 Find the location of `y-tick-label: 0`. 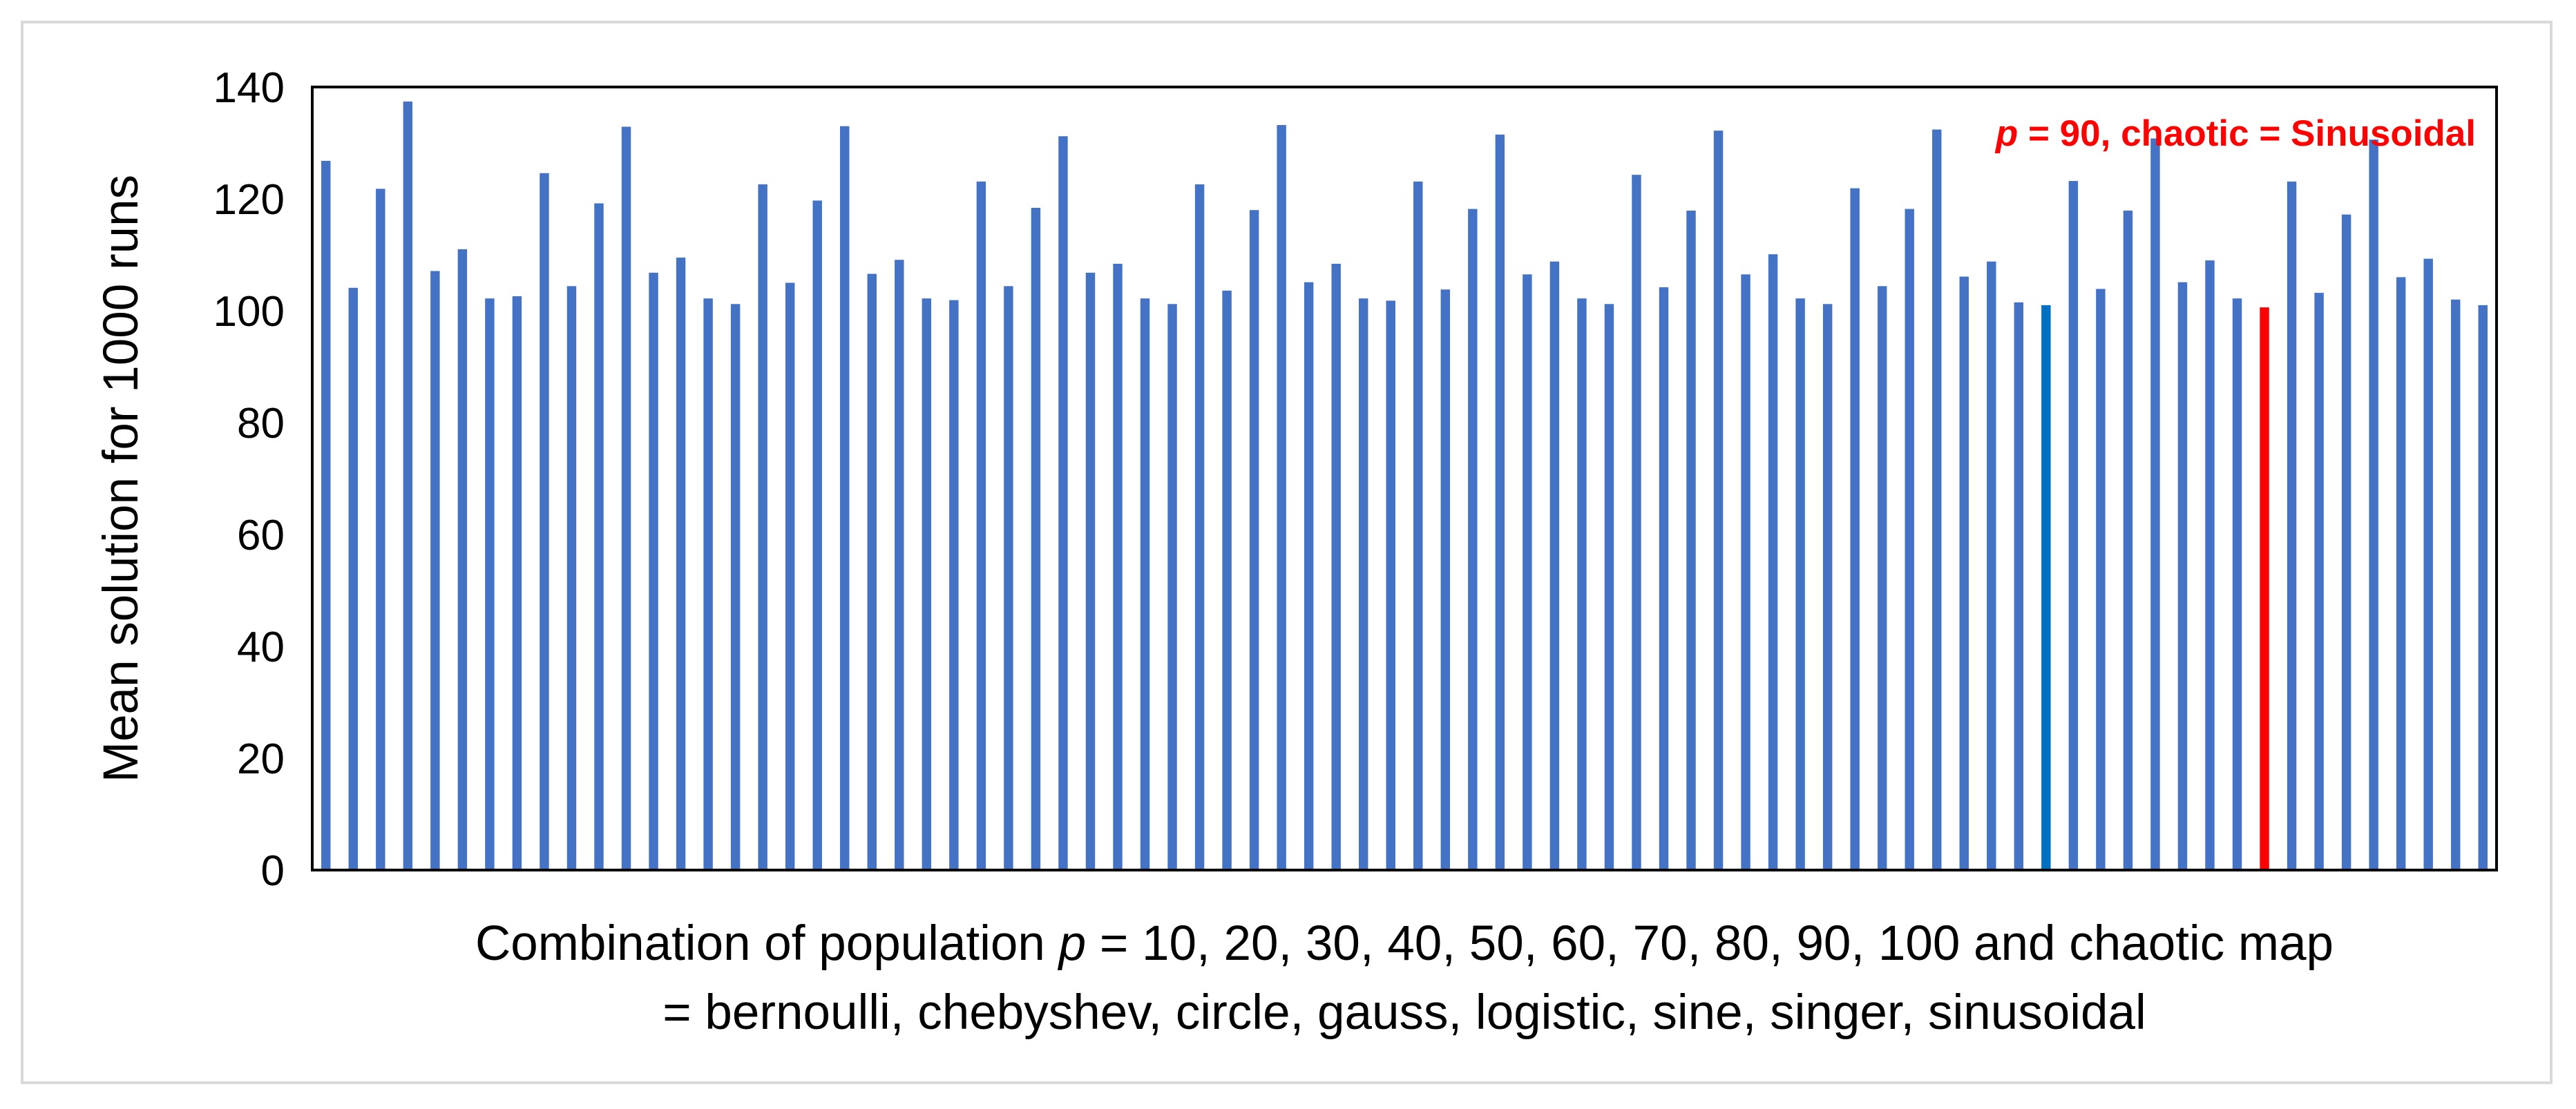

y-tick-label: 0 is located at coordinates (273, 871).